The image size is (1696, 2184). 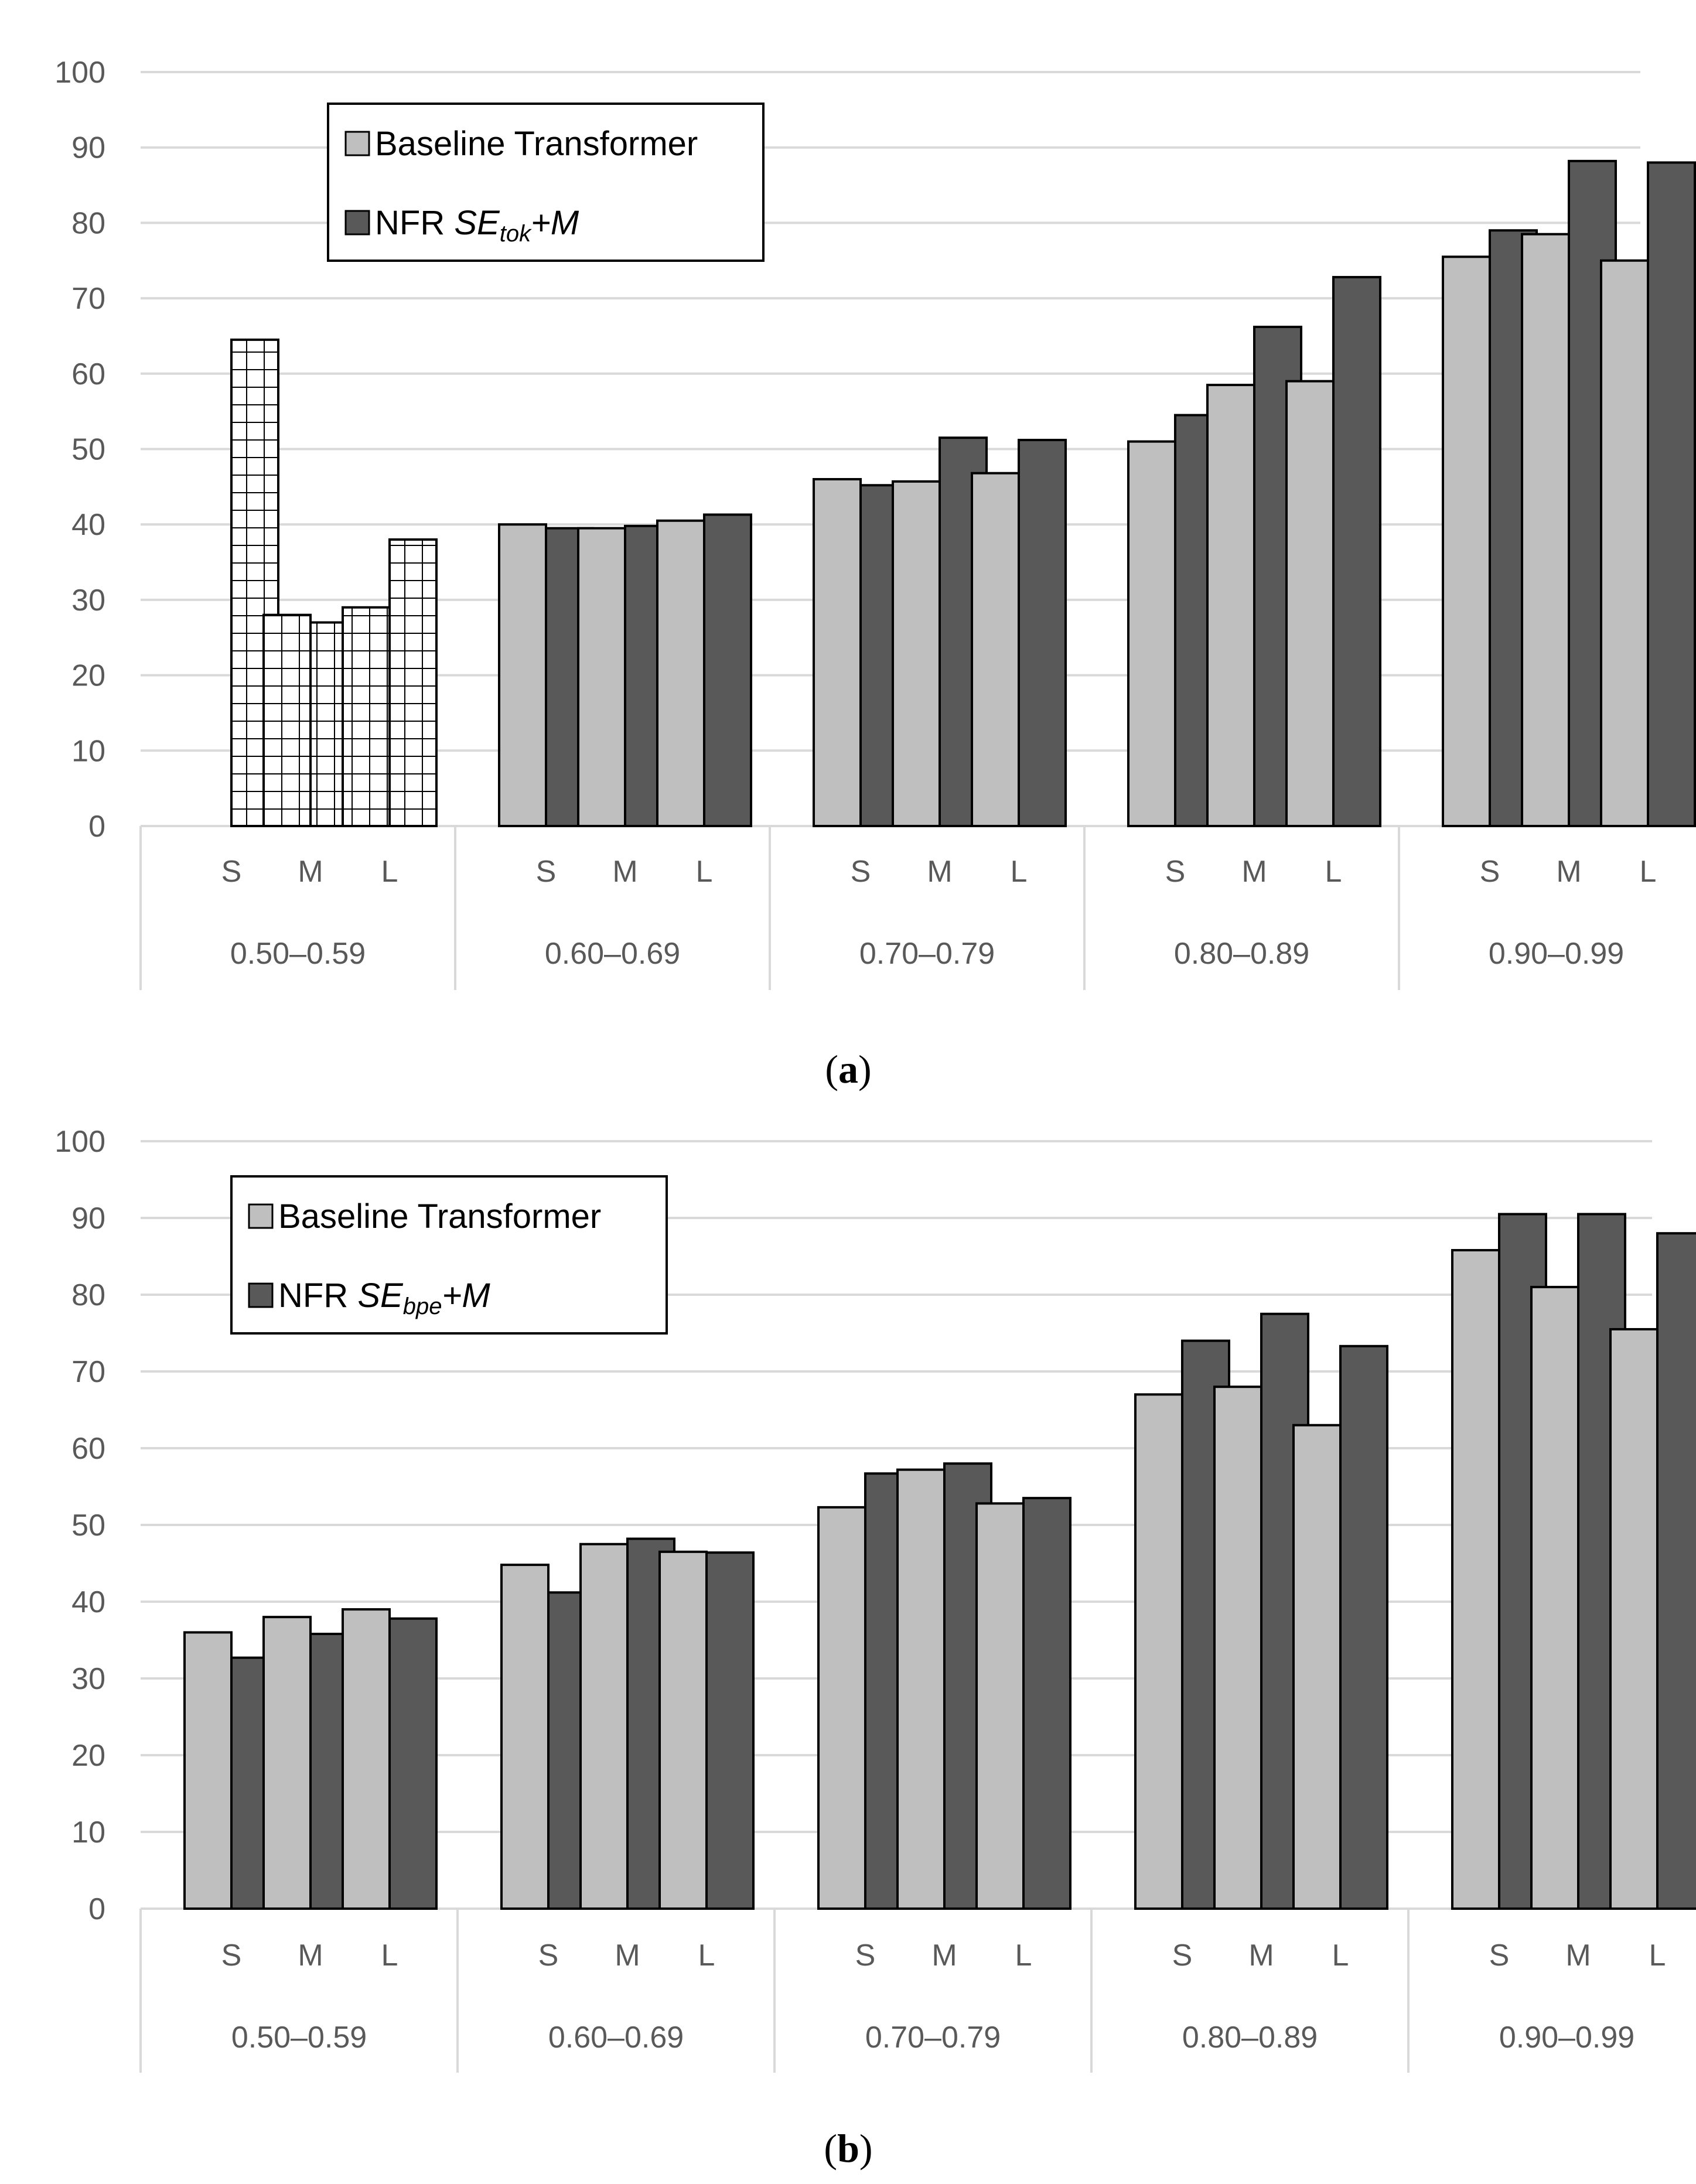 I want to click on y-tick-label: 0, so click(x=96, y=827).